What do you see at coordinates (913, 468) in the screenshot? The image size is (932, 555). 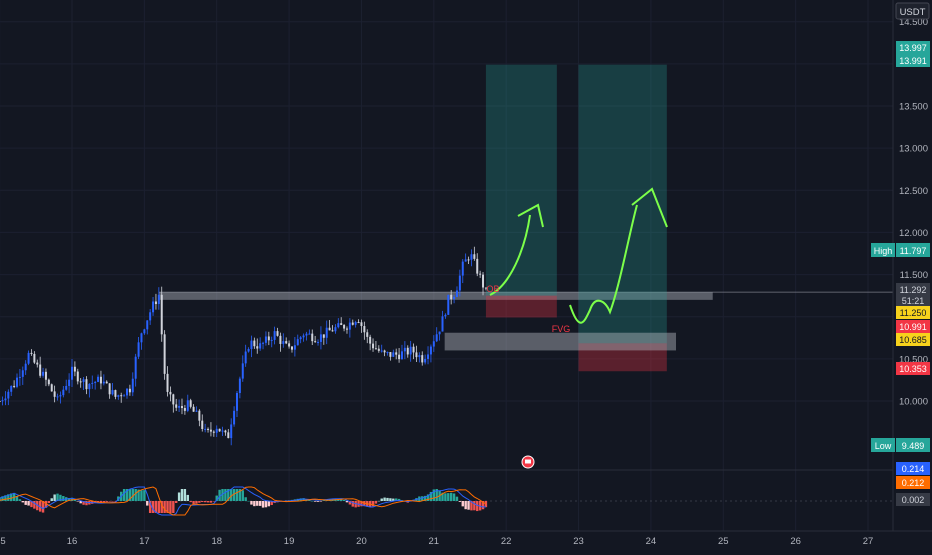 I see `macd-badge` at bounding box center [913, 468].